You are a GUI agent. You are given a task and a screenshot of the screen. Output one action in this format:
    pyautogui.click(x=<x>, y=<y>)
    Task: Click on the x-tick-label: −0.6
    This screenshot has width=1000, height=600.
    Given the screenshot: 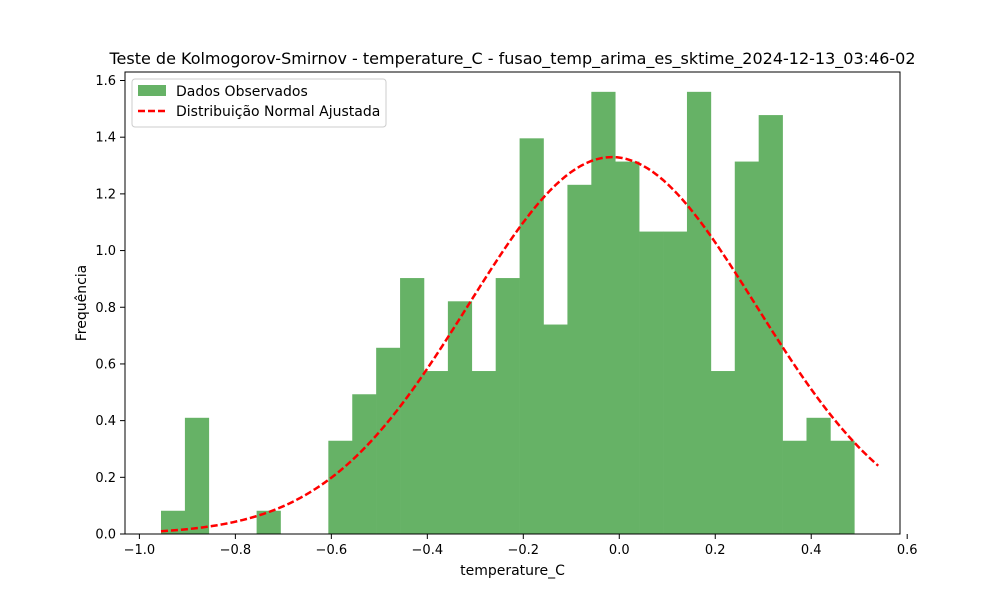 What is the action you would take?
    pyautogui.click(x=332, y=550)
    